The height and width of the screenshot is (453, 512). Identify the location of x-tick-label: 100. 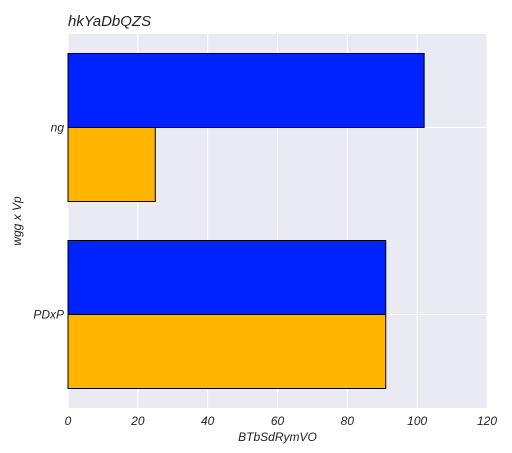
(417, 421).